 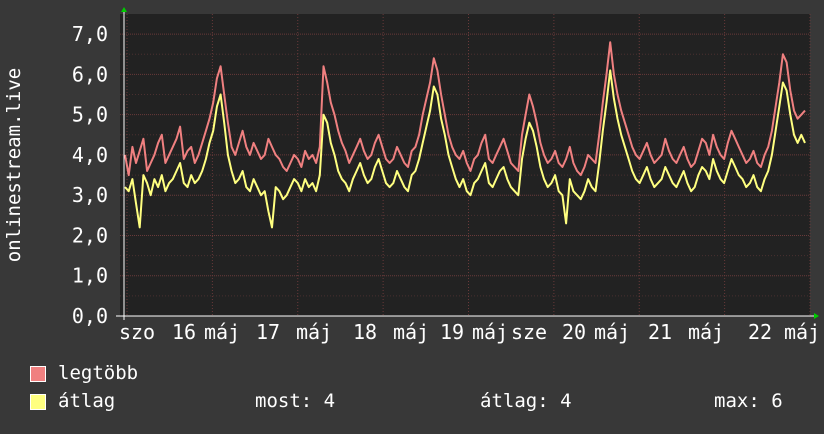 I want to click on y-tick-label: 4,0, so click(x=90, y=155).